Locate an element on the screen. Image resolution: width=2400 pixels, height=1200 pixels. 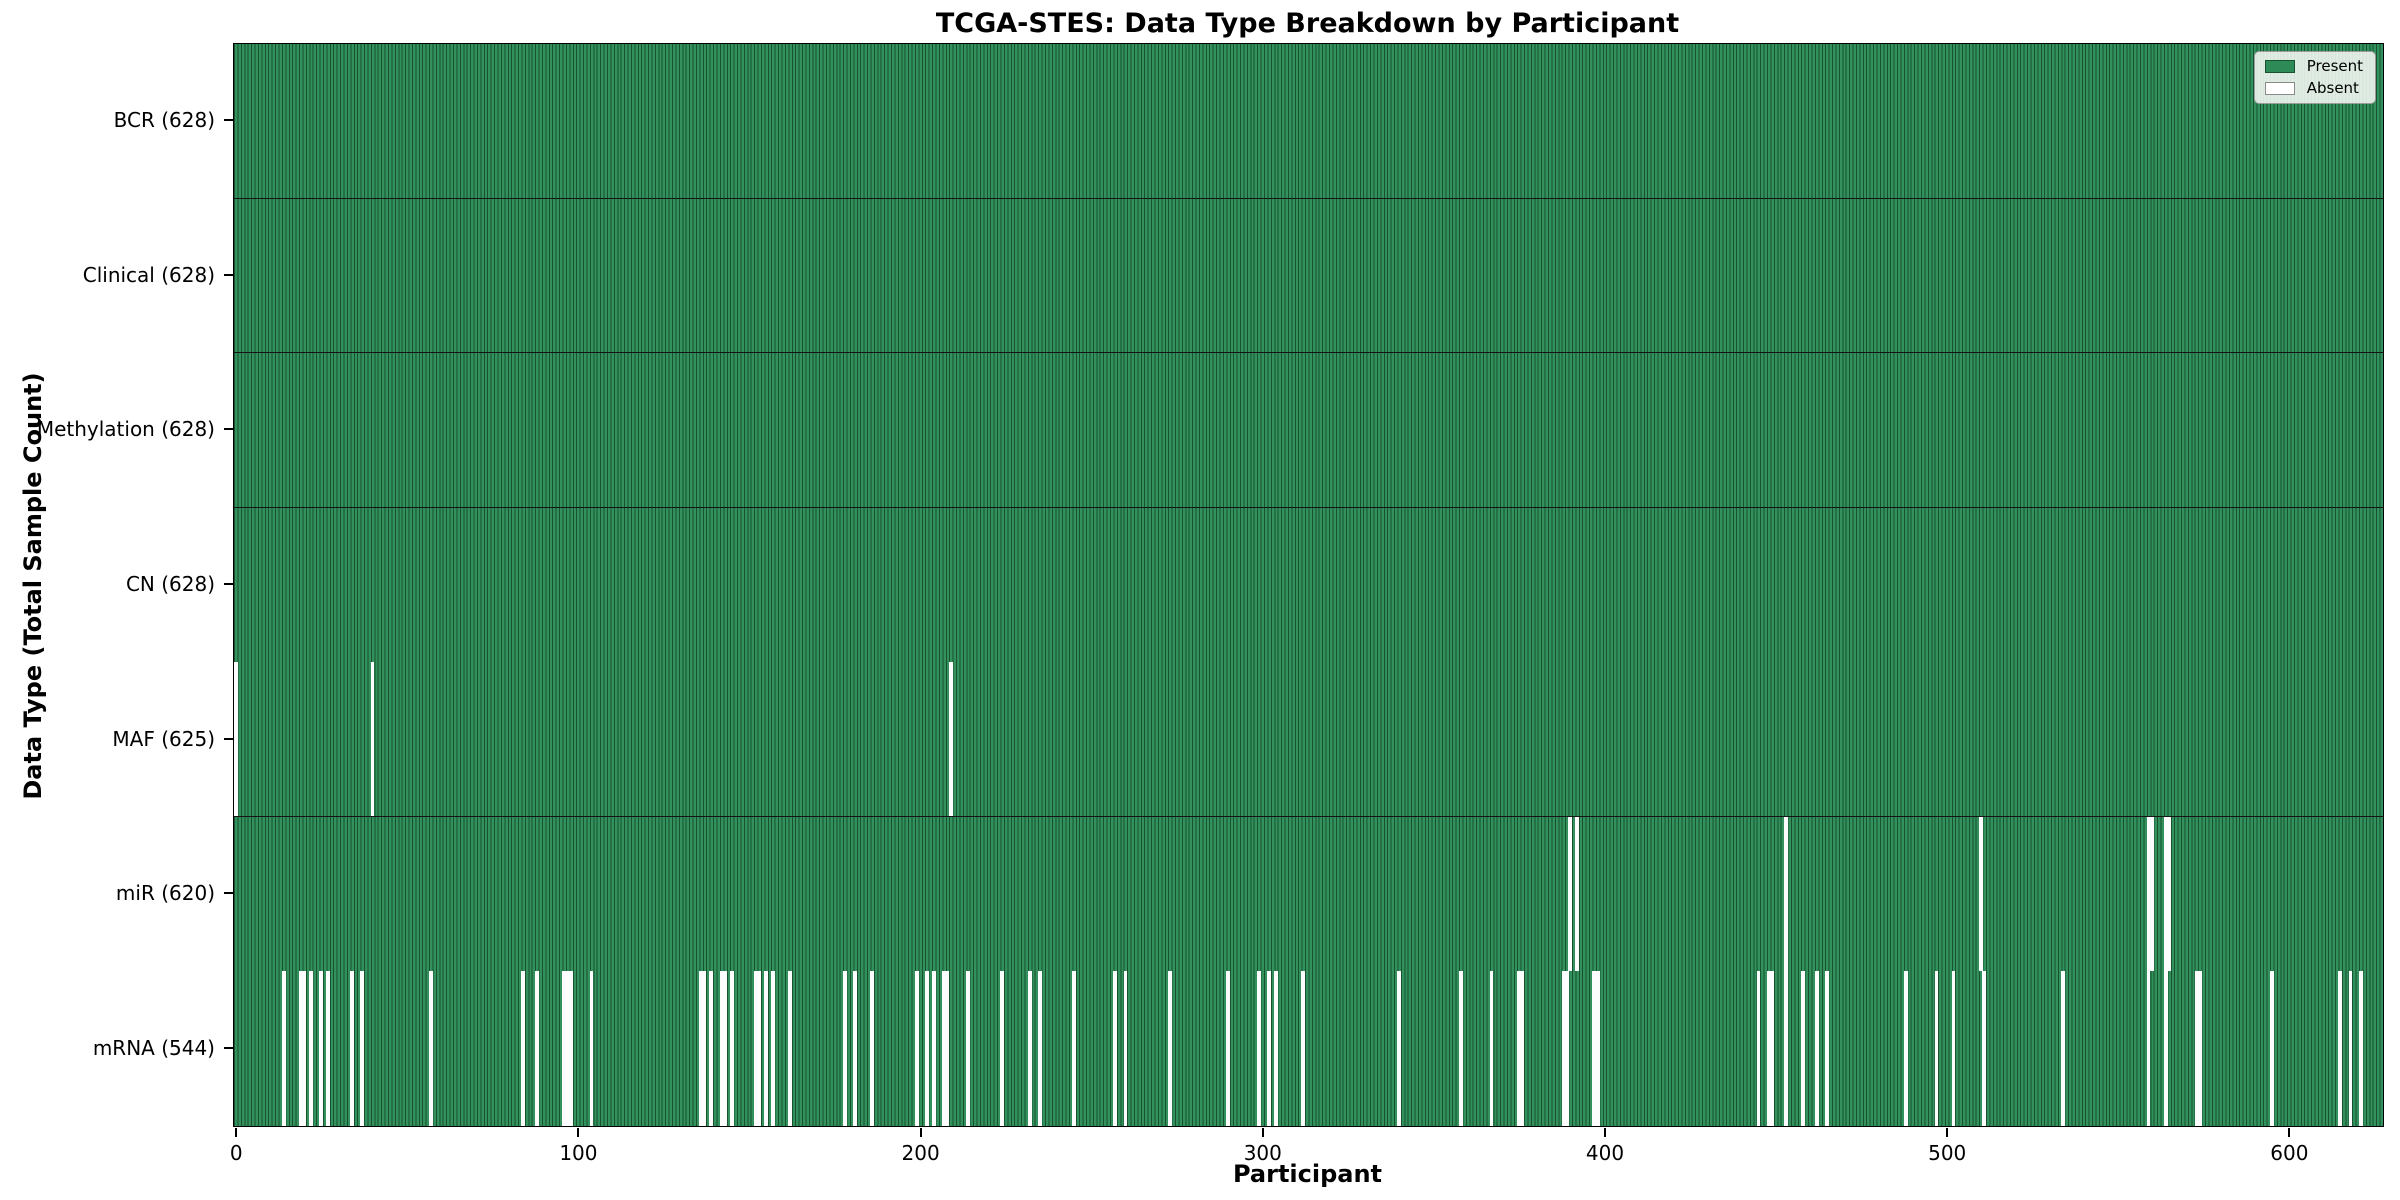
xtick-label-100: 100 is located at coordinates (578, 1153).